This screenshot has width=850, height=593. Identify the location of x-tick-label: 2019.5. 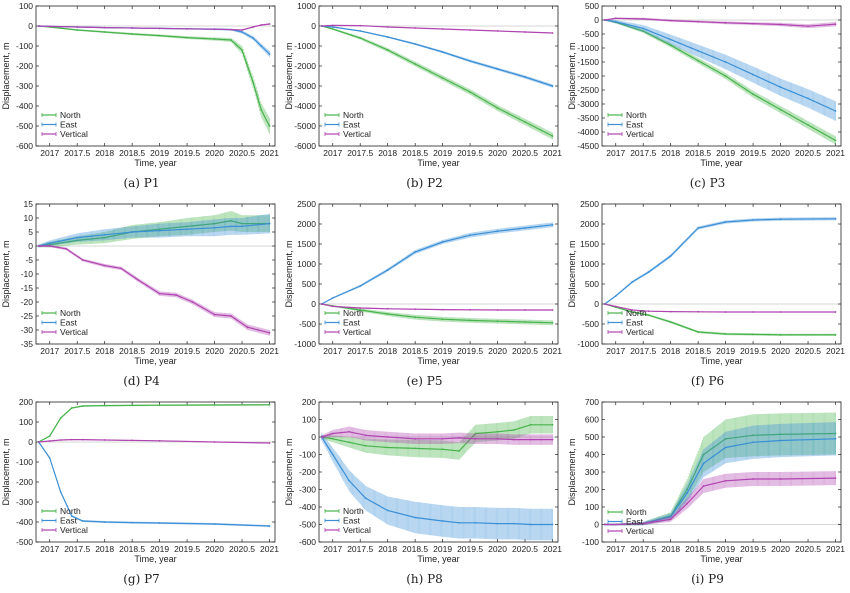
(753, 153).